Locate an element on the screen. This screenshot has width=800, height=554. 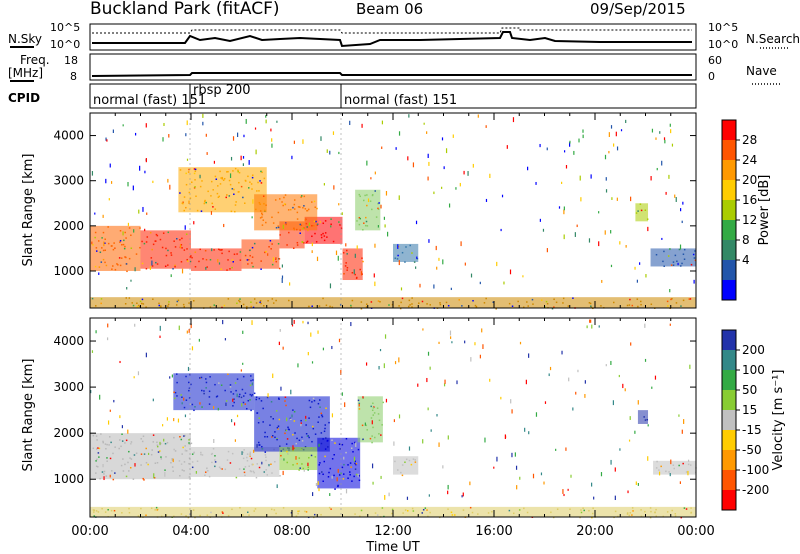
power-region-fill is located at coordinates (216, 259).